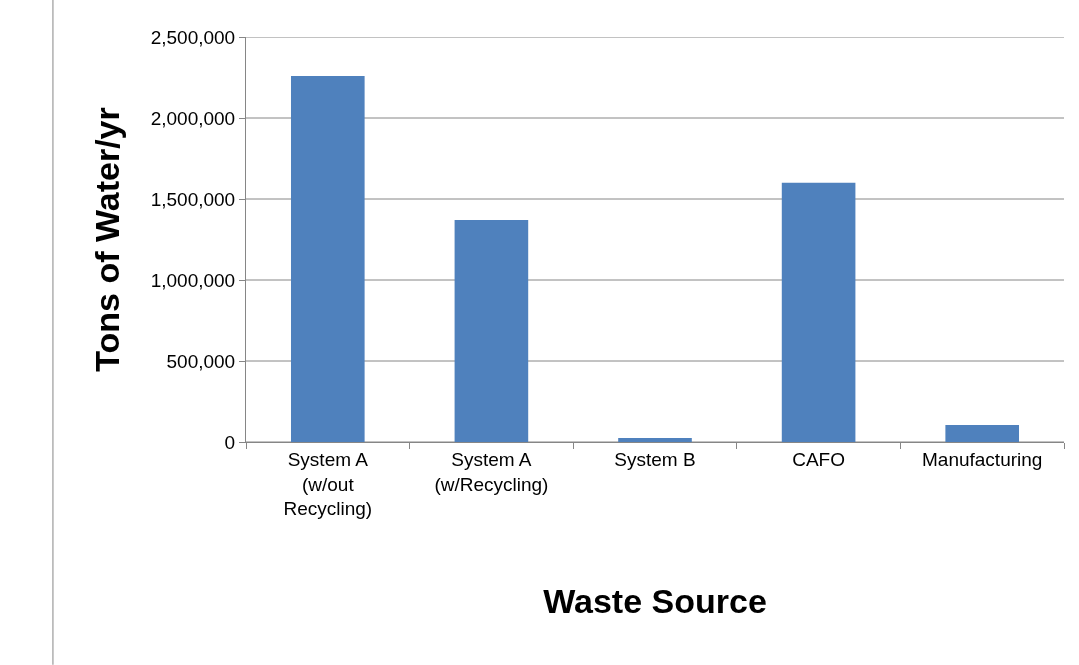 This screenshot has width=1079, height=665. Describe the element at coordinates (193, 280) in the screenshot. I see `y-tick-label: 1,000,000` at that location.